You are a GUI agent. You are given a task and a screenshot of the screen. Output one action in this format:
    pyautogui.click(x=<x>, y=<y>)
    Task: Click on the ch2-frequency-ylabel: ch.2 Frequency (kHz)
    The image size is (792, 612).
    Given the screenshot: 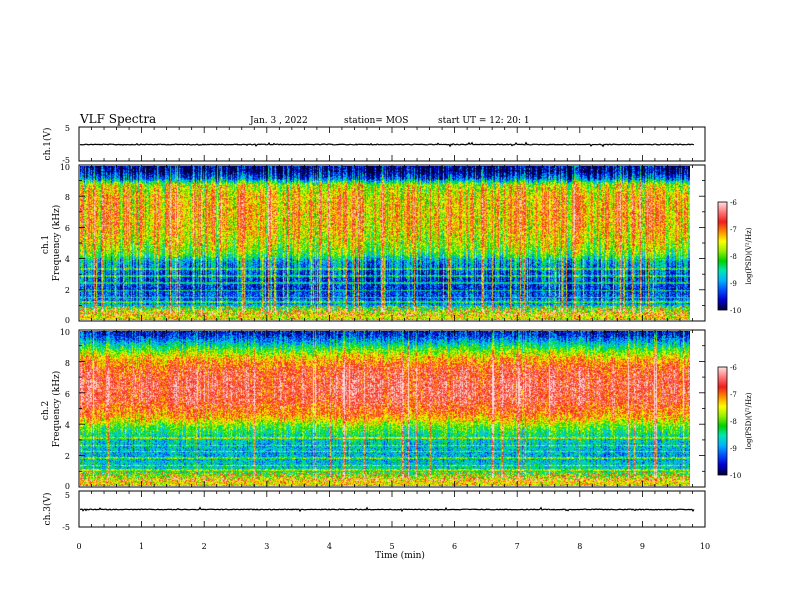 What is the action you would take?
    pyautogui.click(x=51, y=409)
    